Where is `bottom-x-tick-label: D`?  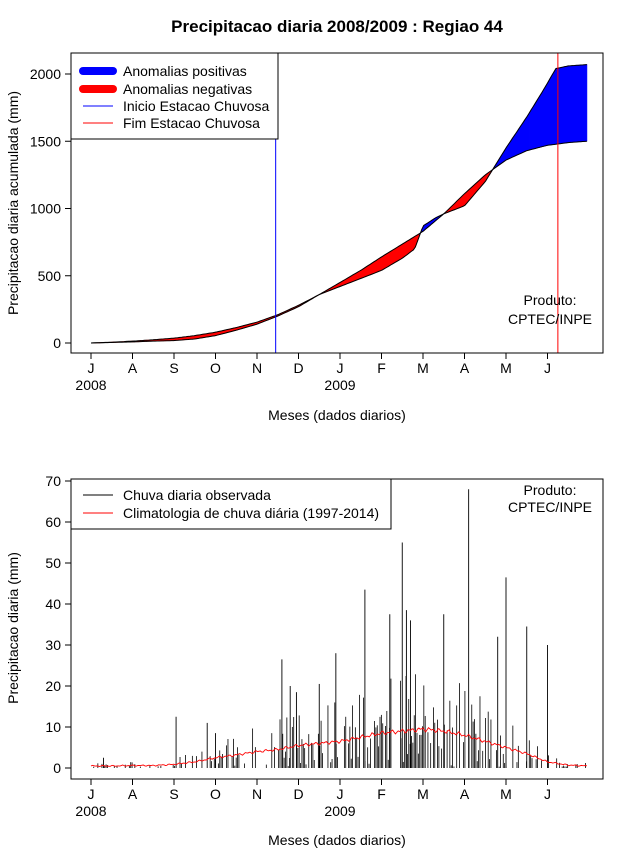 bottom-x-tick-label: D is located at coordinates (298, 794).